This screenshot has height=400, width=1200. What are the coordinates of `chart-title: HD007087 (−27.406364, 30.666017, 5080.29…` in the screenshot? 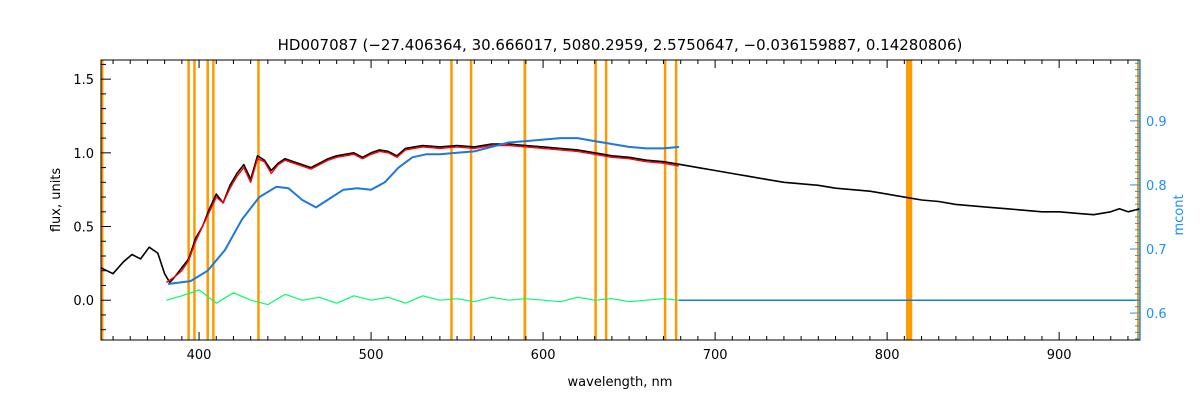 It's located at (620, 45).